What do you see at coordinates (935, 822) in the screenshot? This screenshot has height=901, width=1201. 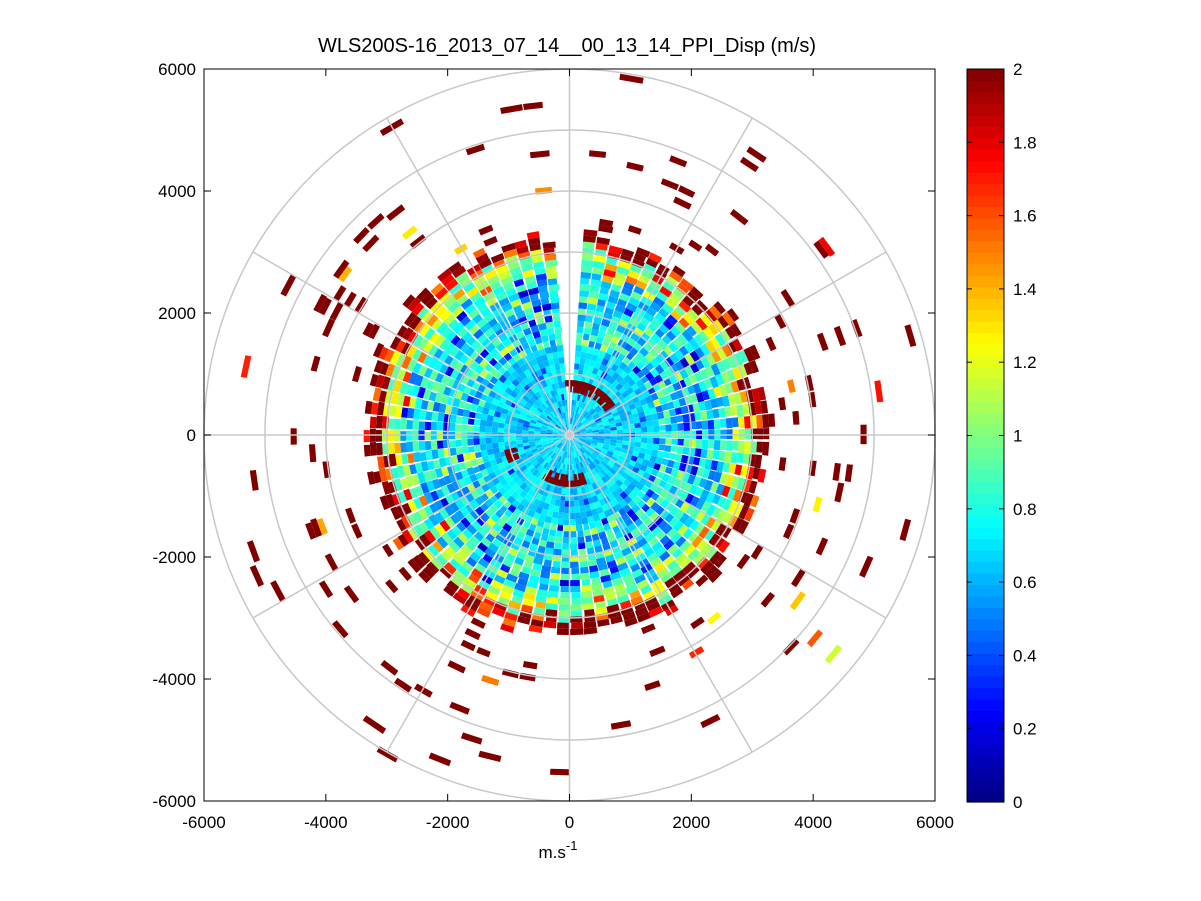 I see `x-tick-label: 6000` at bounding box center [935, 822].